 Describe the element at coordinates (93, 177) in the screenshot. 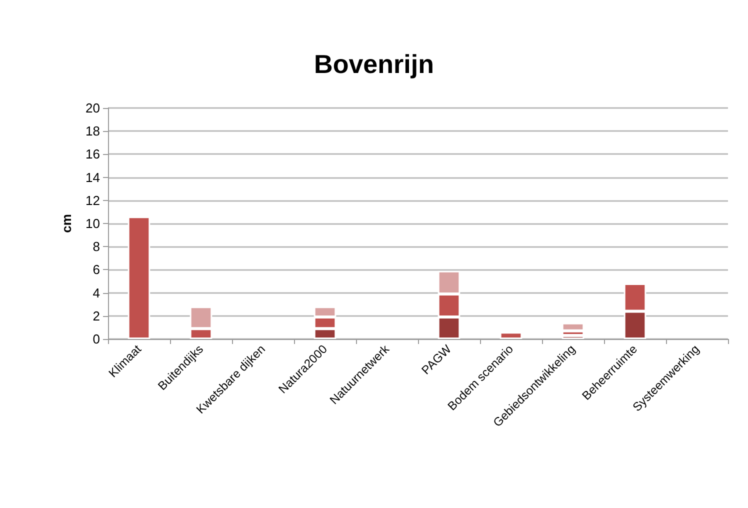

I see `y-tick-label: 14` at that location.